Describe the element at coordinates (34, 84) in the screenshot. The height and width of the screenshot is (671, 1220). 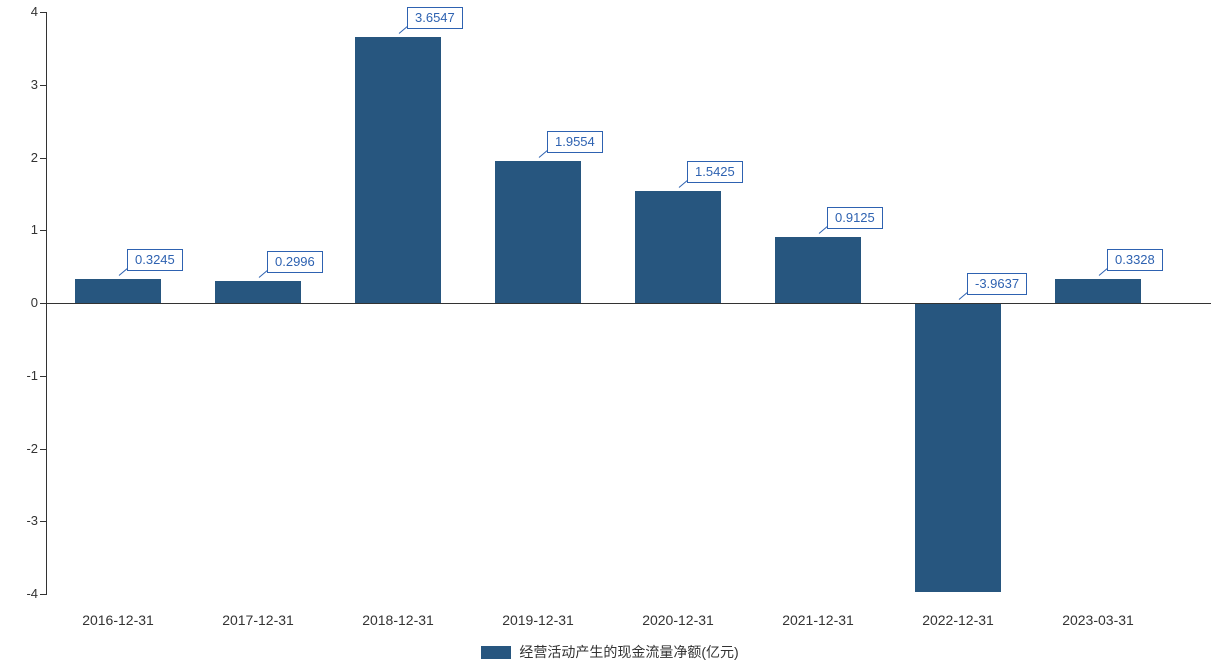
I see `y-tick-label: 3` at that location.